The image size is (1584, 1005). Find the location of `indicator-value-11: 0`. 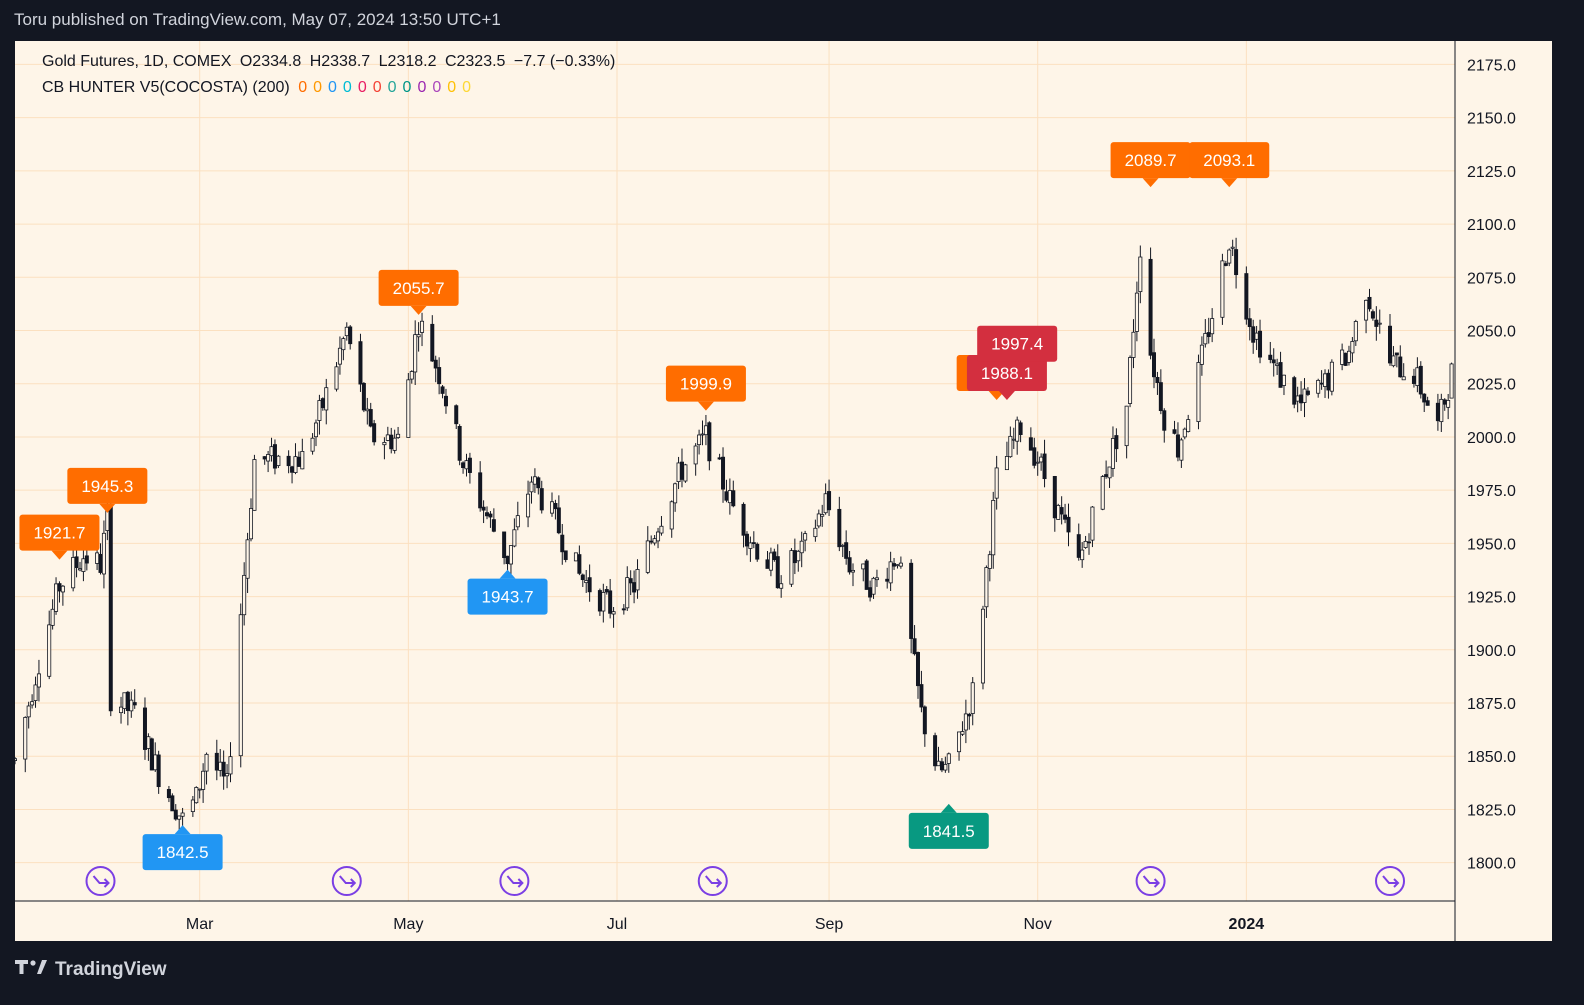

indicator-value-11: 0 is located at coordinates (467, 87).